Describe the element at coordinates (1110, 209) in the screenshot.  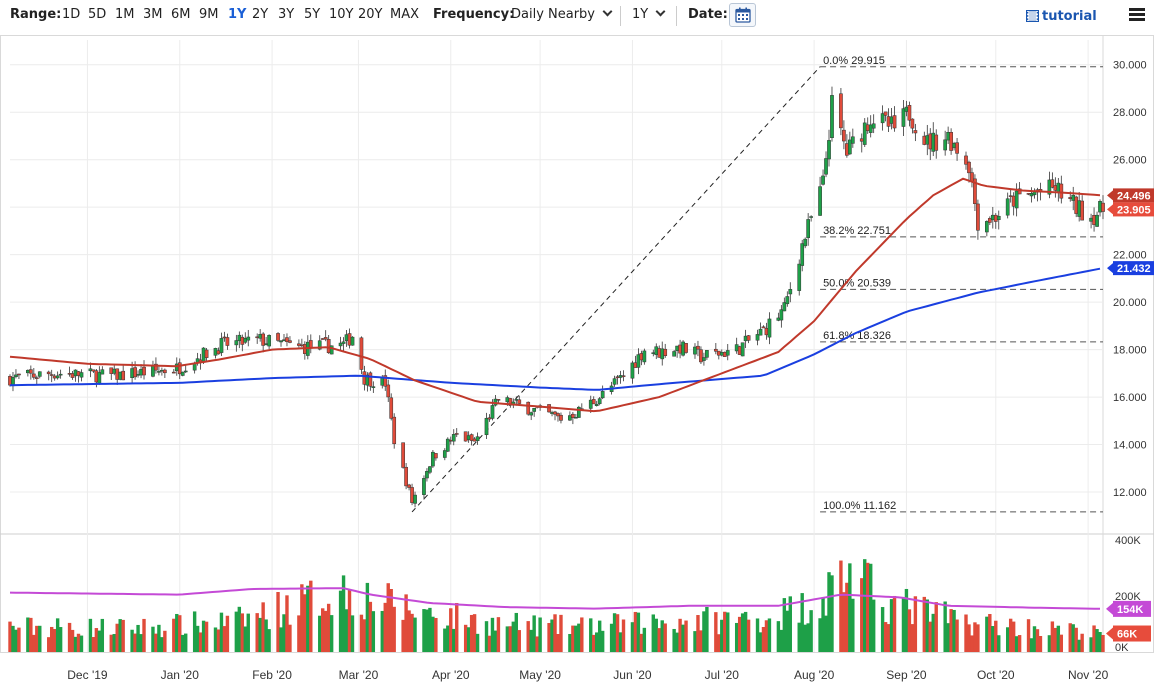
I see `price-badge-arrow` at that location.